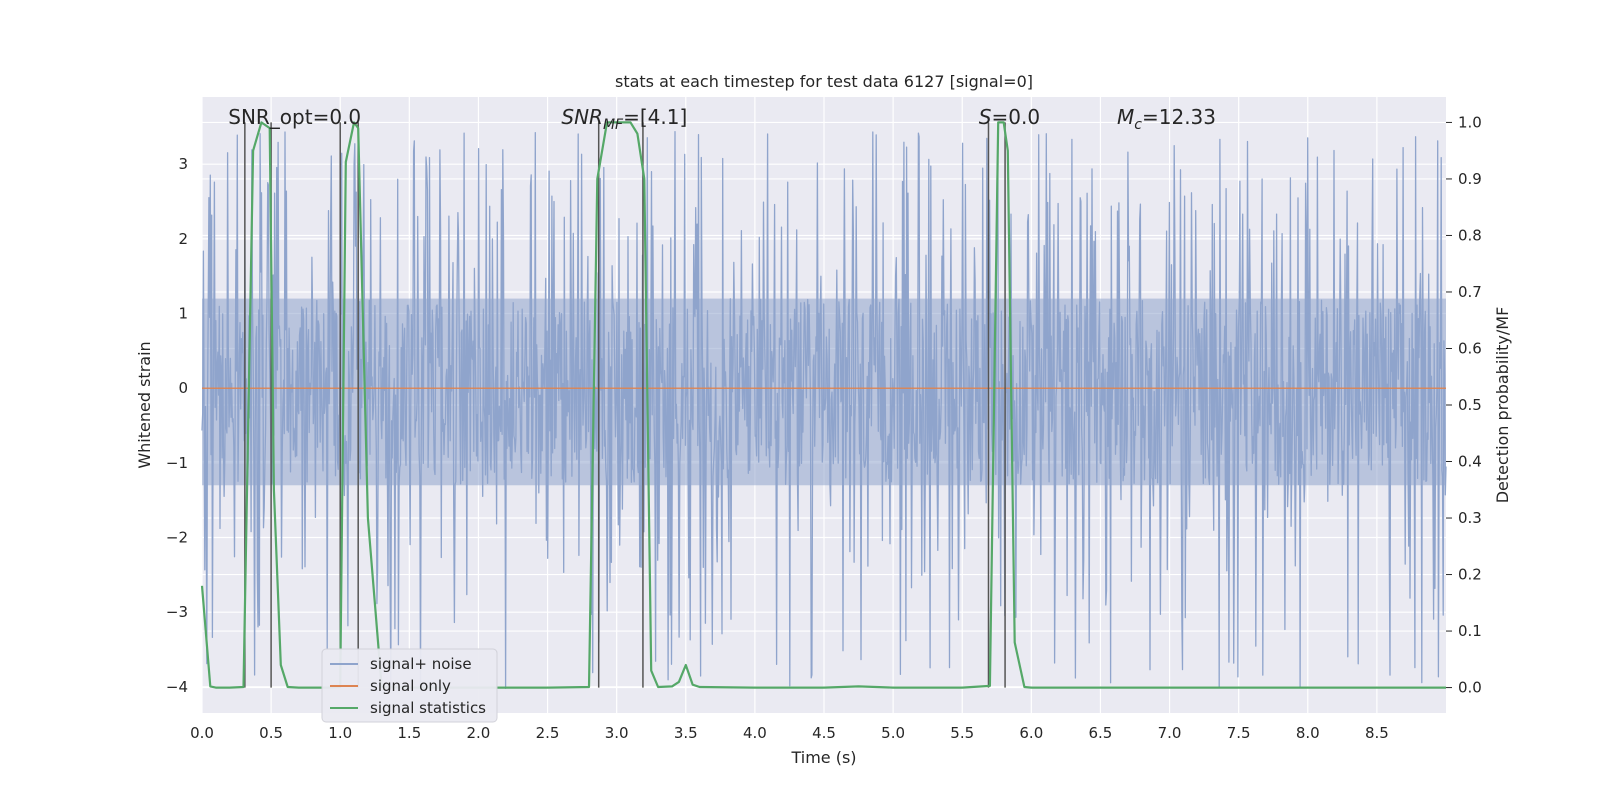 The width and height of the screenshot is (1600, 800). What do you see at coordinates (893, 733) in the screenshot?
I see `x-tick-label: 5.0` at bounding box center [893, 733].